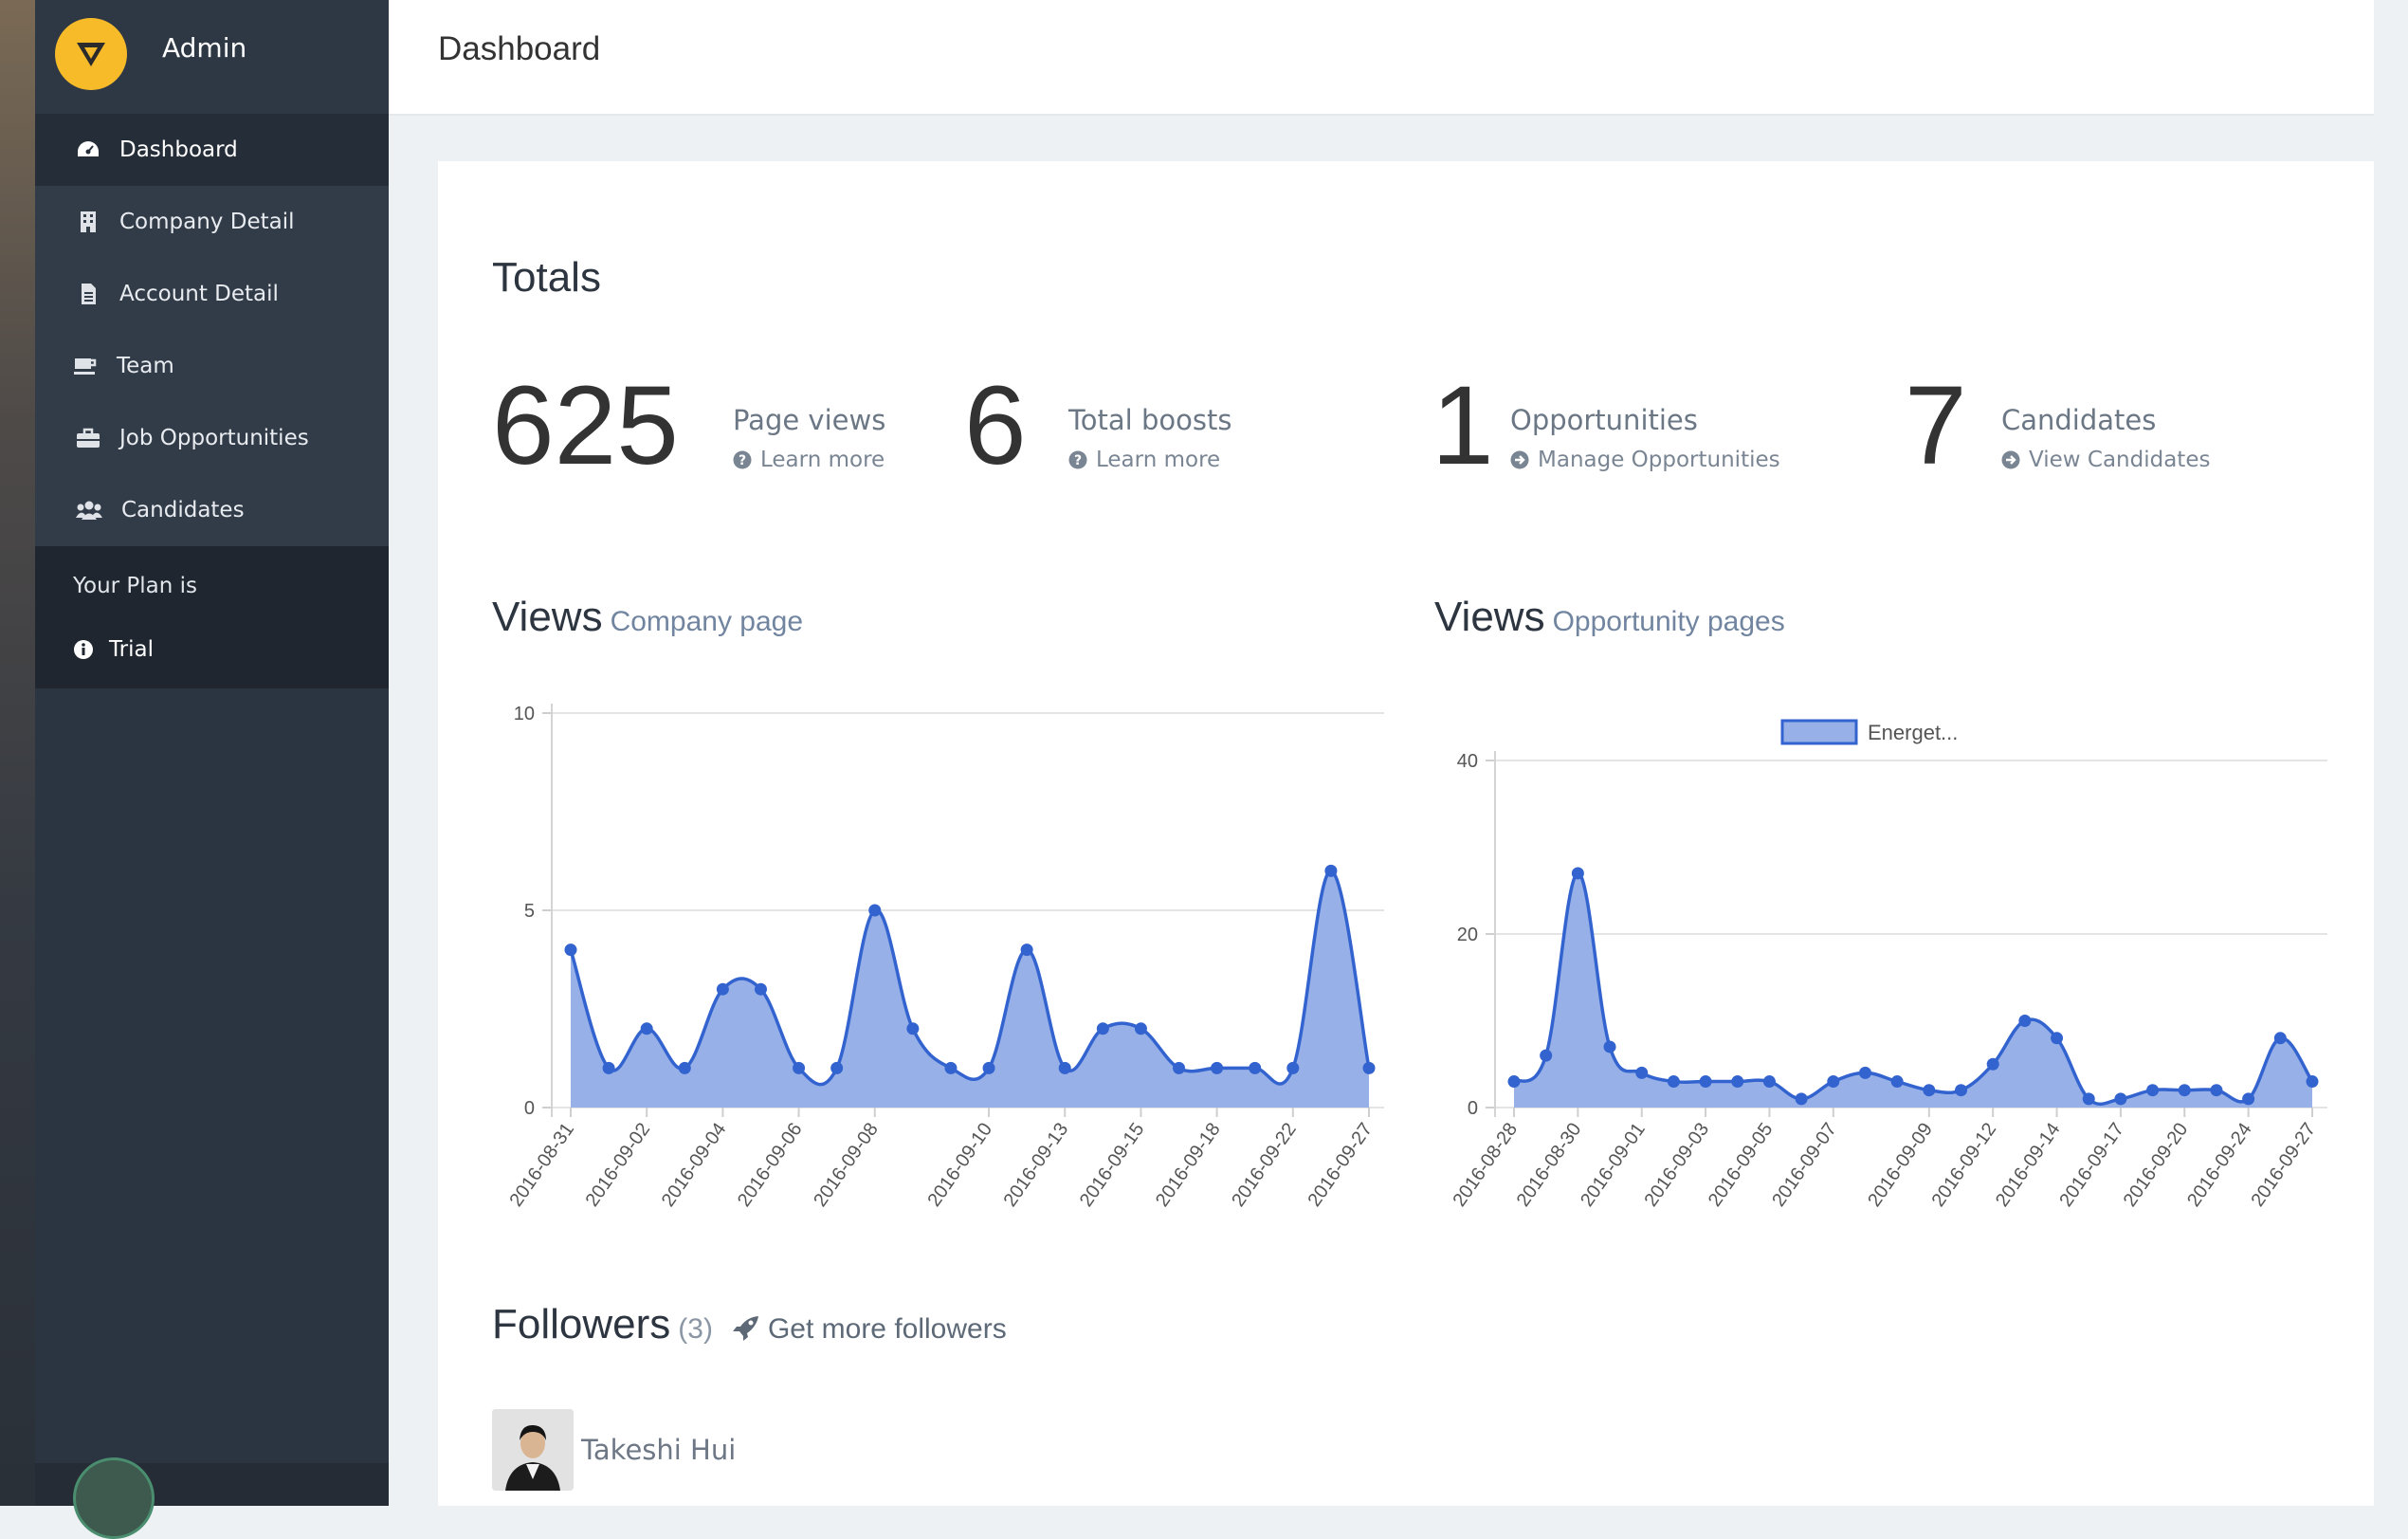  What do you see at coordinates (199, 294) in the screenshot?
I see `sidebar-item-label: Account Detail` at bounding box center [199, 294].